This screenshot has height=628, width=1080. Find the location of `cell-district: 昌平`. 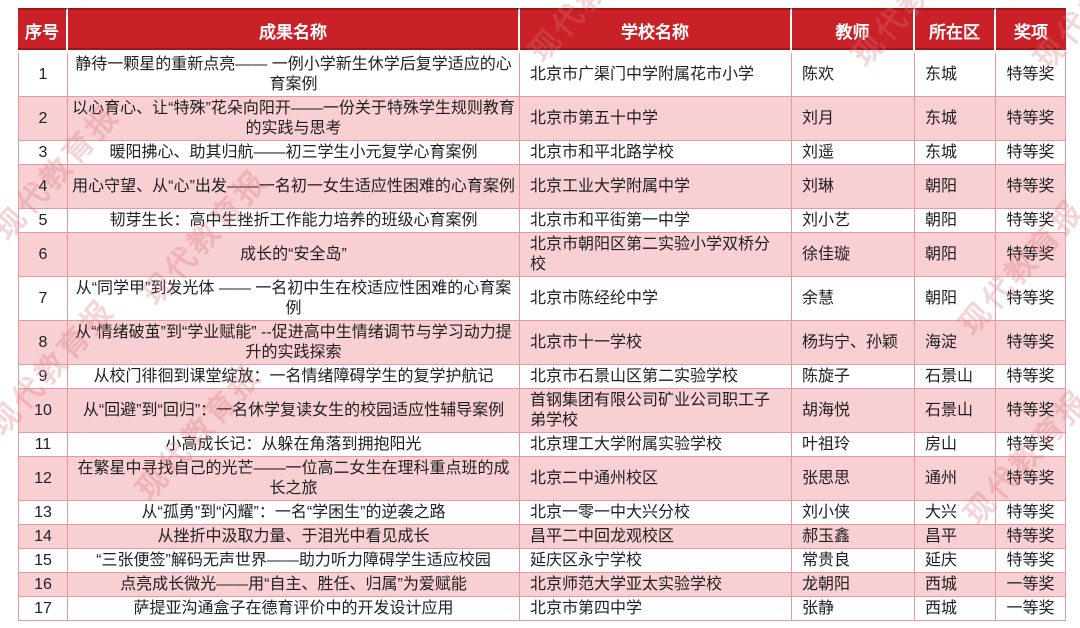

cell-district: 昌平 is located at coordinates (955, 537).